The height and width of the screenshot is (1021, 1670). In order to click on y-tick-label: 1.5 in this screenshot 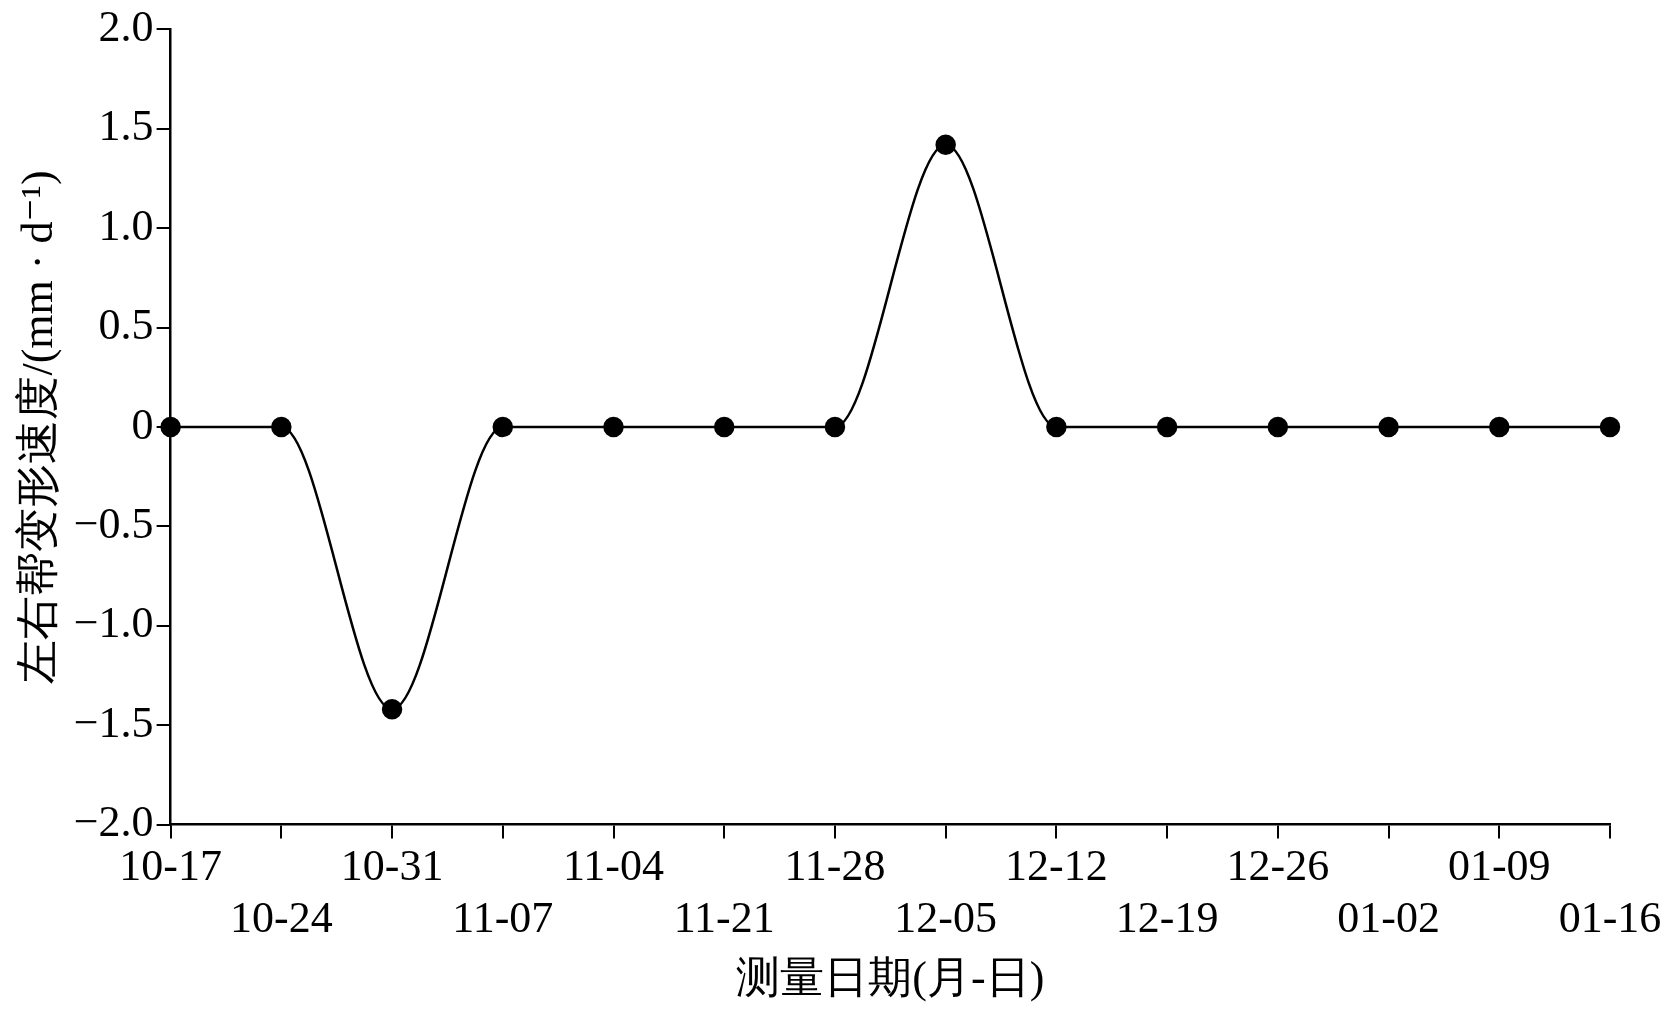, I will do `click(126, 126)`.